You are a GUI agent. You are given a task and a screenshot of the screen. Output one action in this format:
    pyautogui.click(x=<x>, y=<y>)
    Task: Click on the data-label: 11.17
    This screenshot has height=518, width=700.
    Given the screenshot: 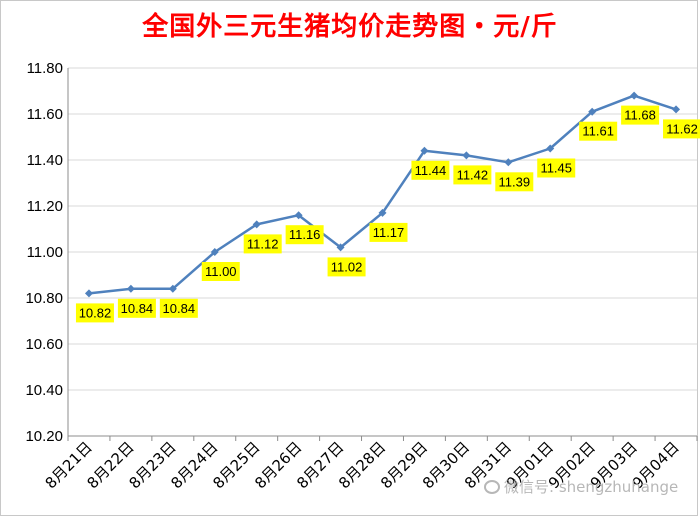 What is the action you would take?
    pyautogui.click(x=389, y=232)
    